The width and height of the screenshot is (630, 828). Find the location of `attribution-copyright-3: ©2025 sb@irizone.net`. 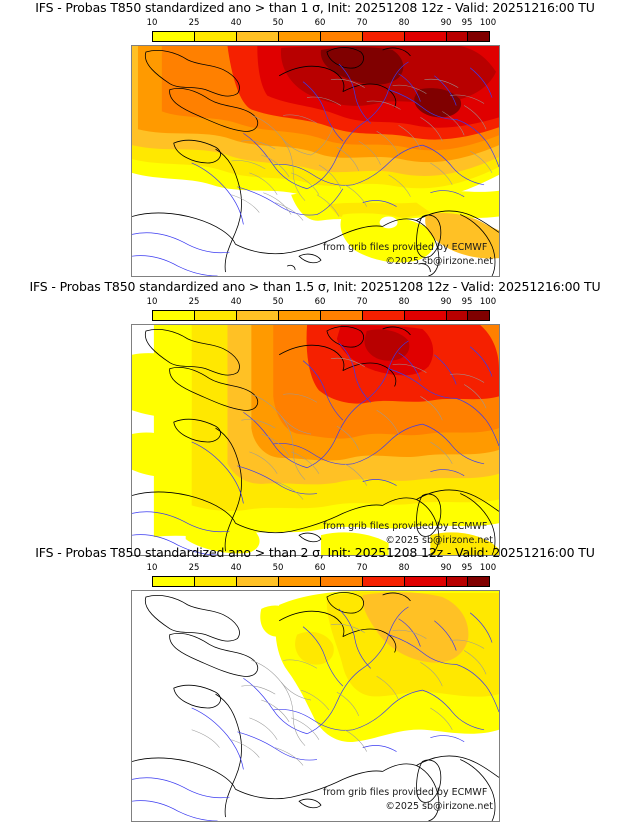

attribution-copyright-3: ©2025 sb@irizone.net is located at coordinates (439, 806).